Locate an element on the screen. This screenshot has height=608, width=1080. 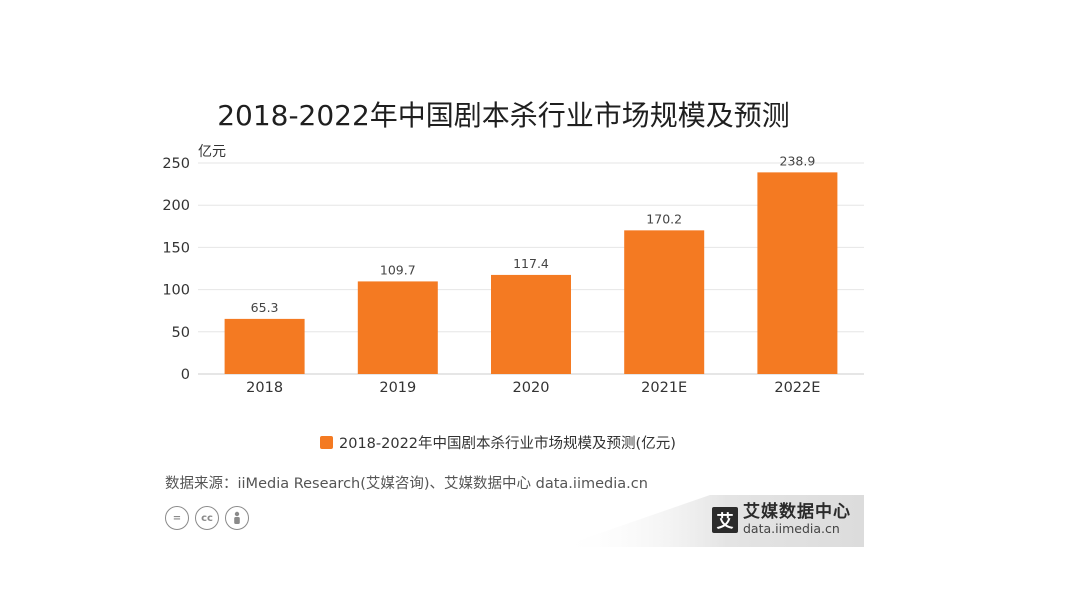
data-label: 65.3 is located at coordinates (265, 307).